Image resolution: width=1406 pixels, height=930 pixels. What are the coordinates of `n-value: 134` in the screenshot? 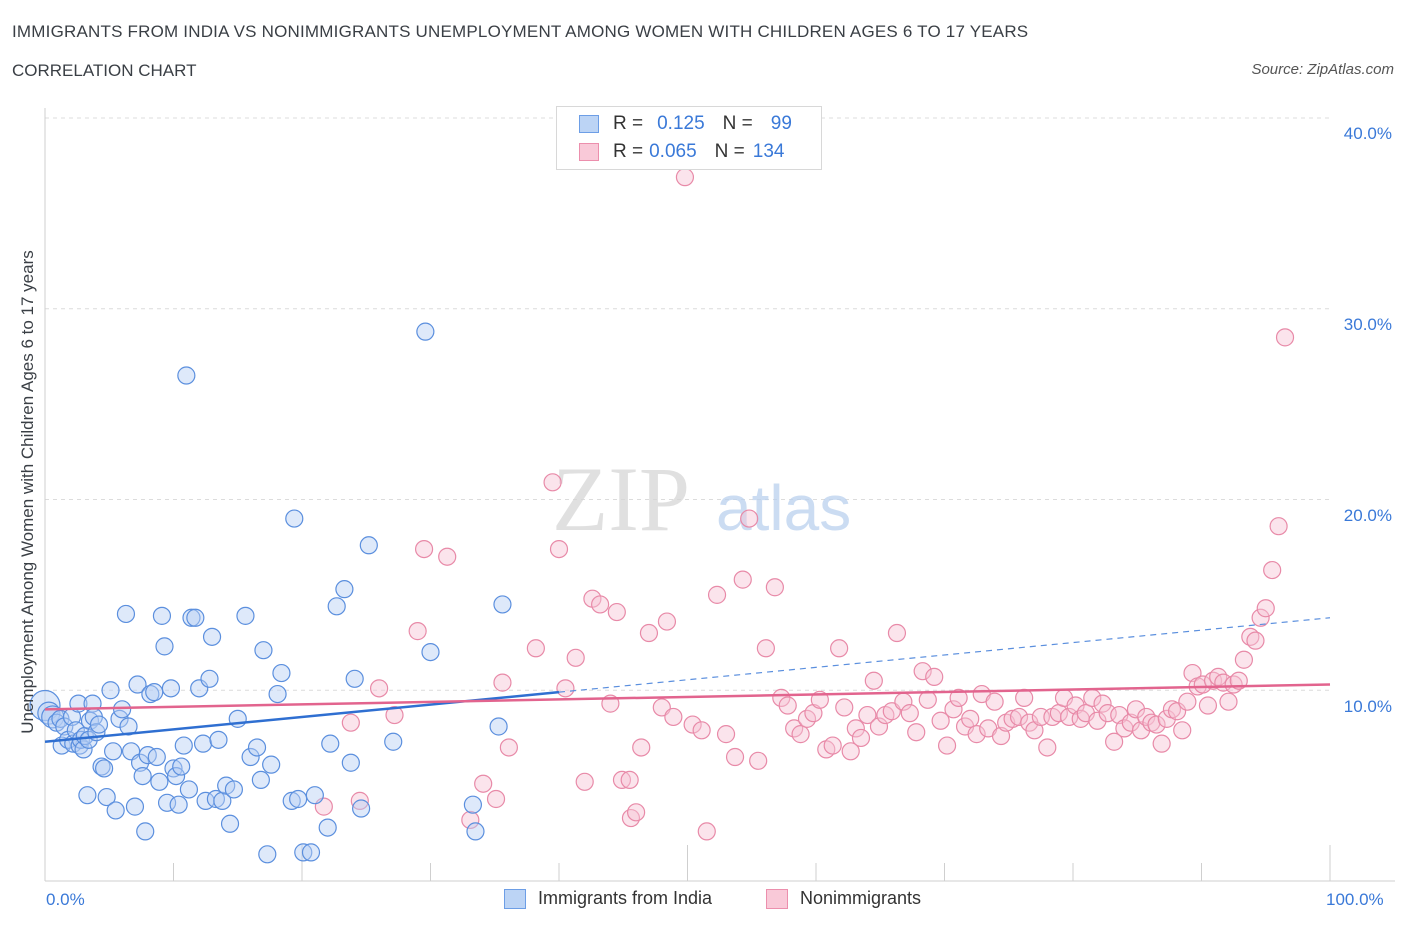 It's located at (768, 151).